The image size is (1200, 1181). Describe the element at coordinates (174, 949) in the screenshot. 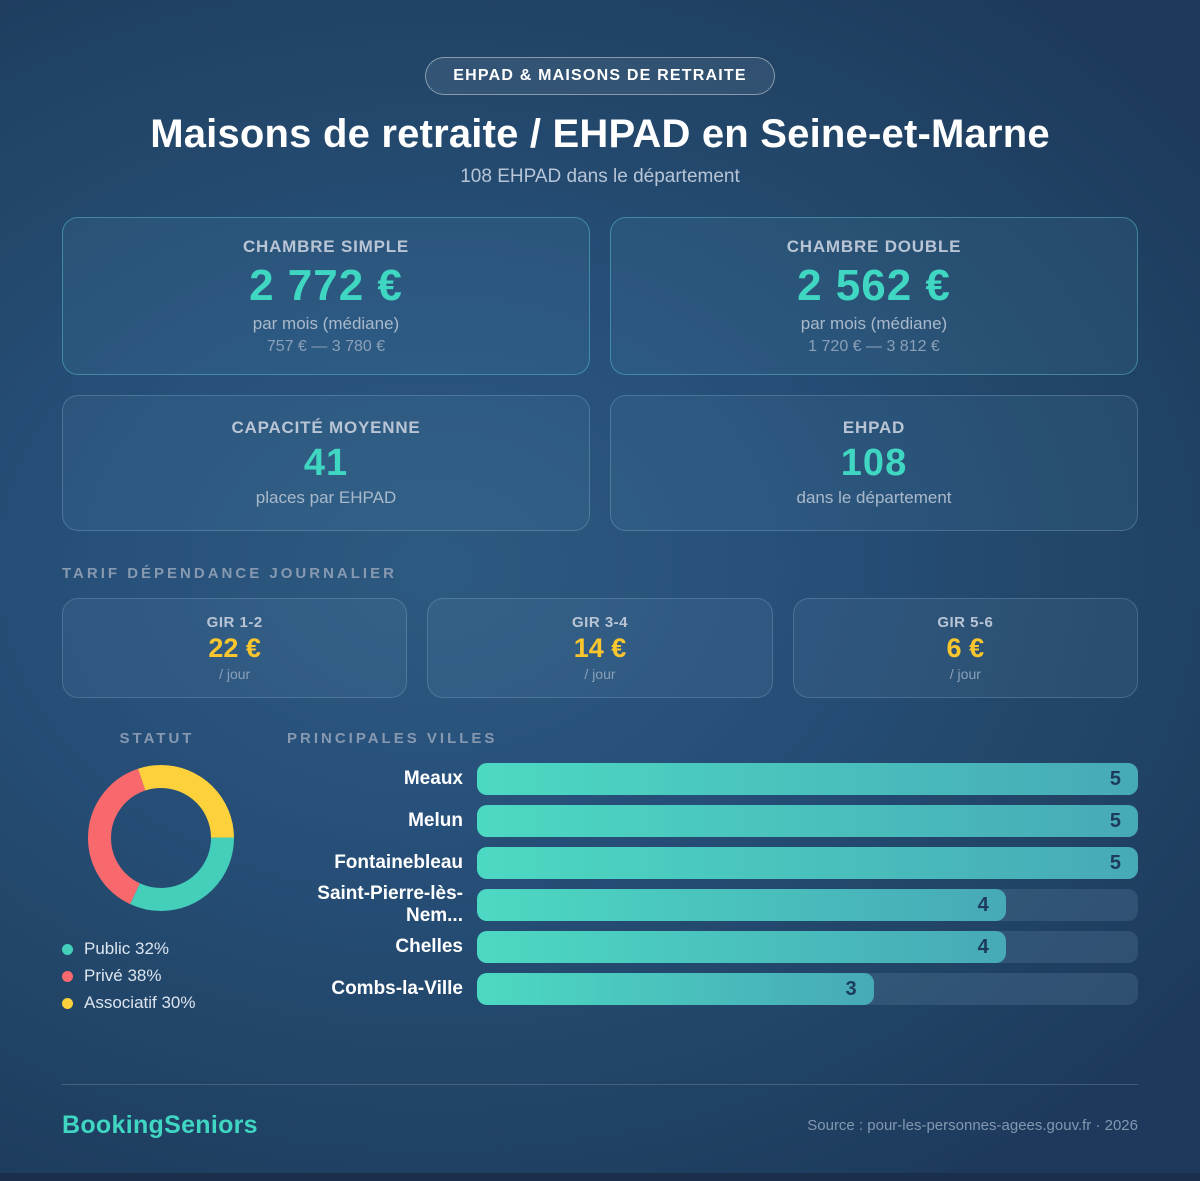

I see `legend-item-public: Public 32%` at that location.